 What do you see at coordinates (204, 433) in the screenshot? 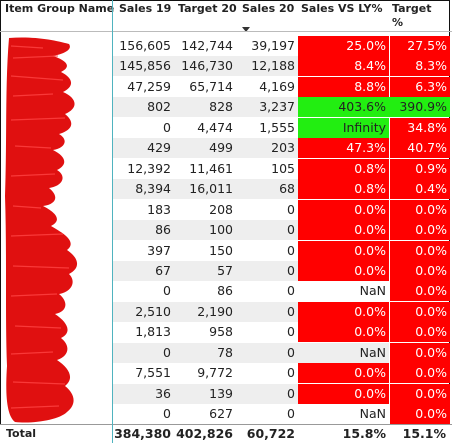
I see `total-target-20: 402,826` at bounding box center [204, 433].